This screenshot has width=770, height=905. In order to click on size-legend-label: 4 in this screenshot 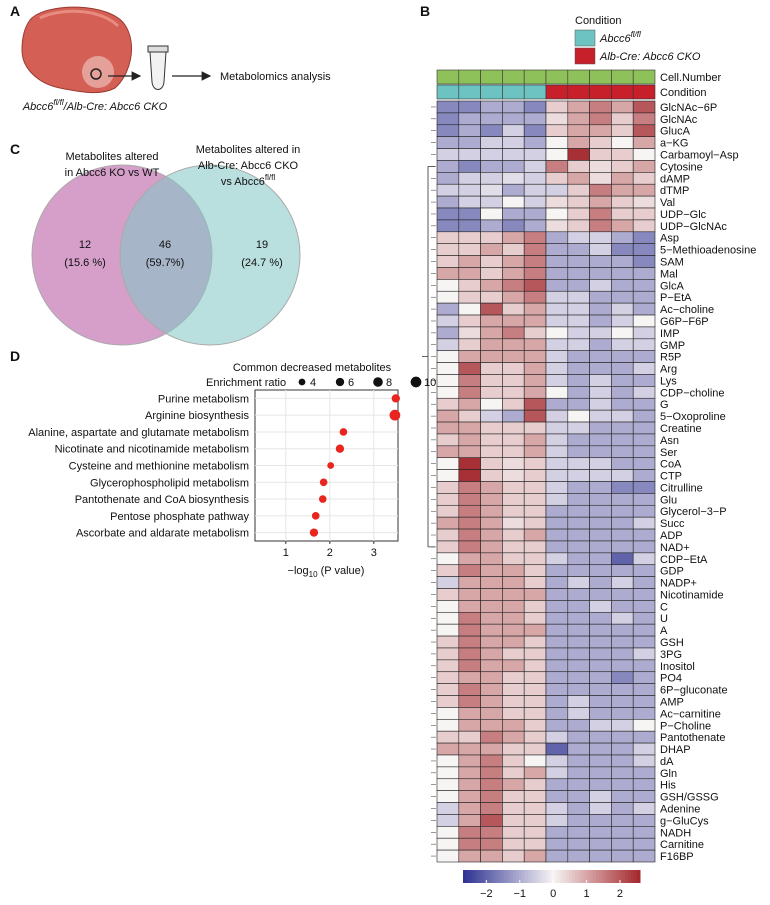, I will do `click(313, 383)`.